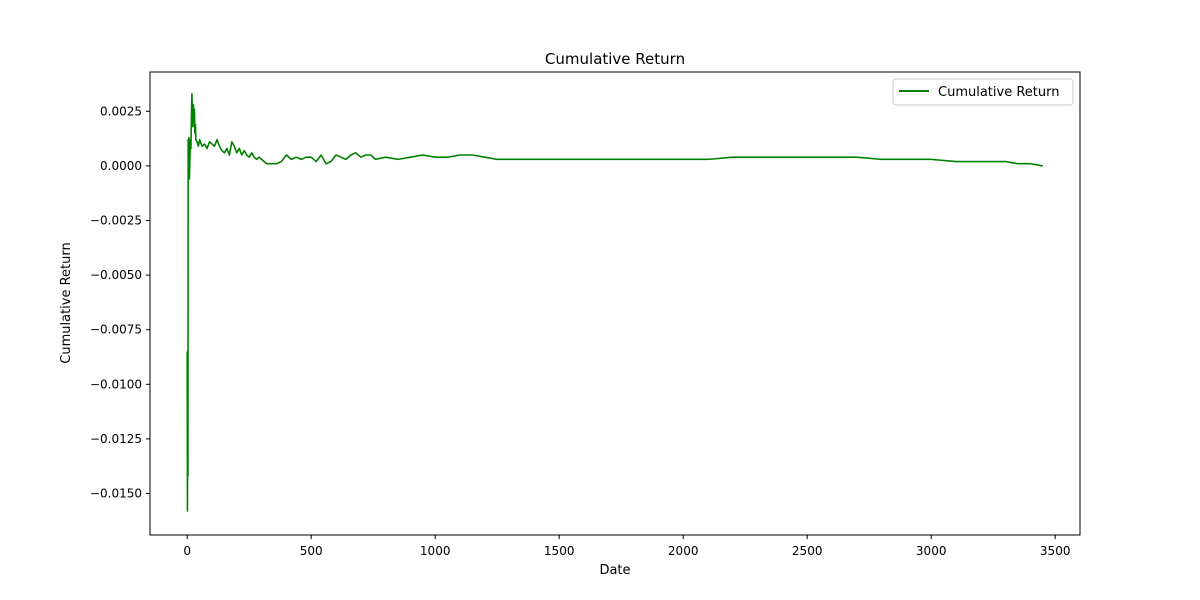 This screenshot has height=600, width=1200. Describe the element at coordinates (559, 551) in the screenshot. I see `x-tick-label: 1500` at that location.